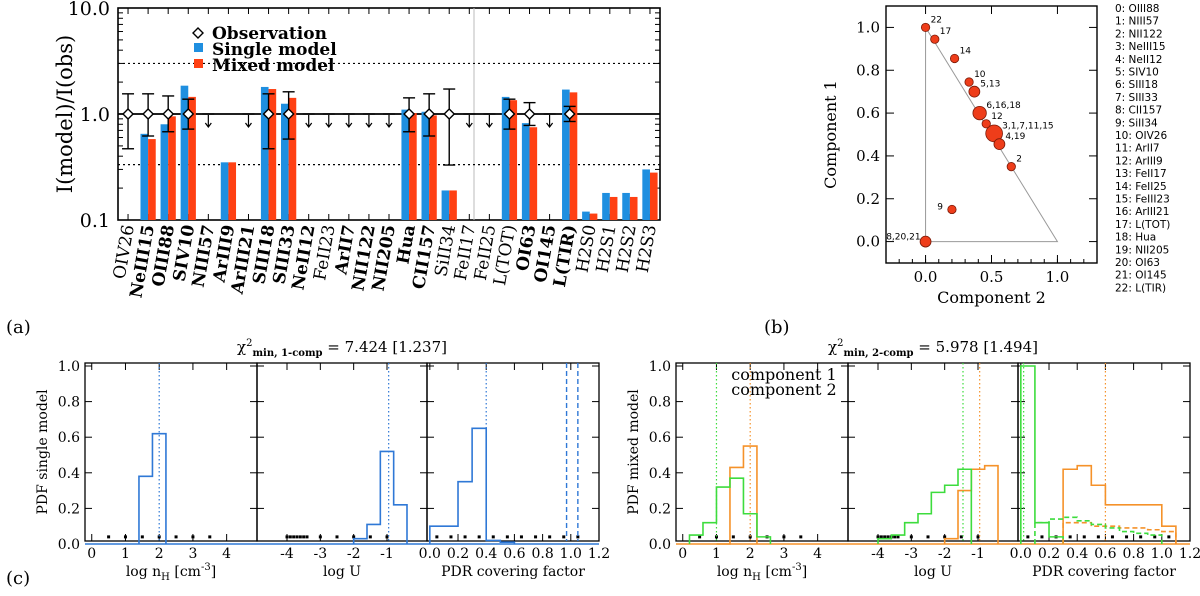 The width and height of the screenshot is (1200, 596). What do you see at coordinates (1140, 47) in the screenshot?
I see `line-index-3: 3: NeIII15` at bounding box center [1140, 47].